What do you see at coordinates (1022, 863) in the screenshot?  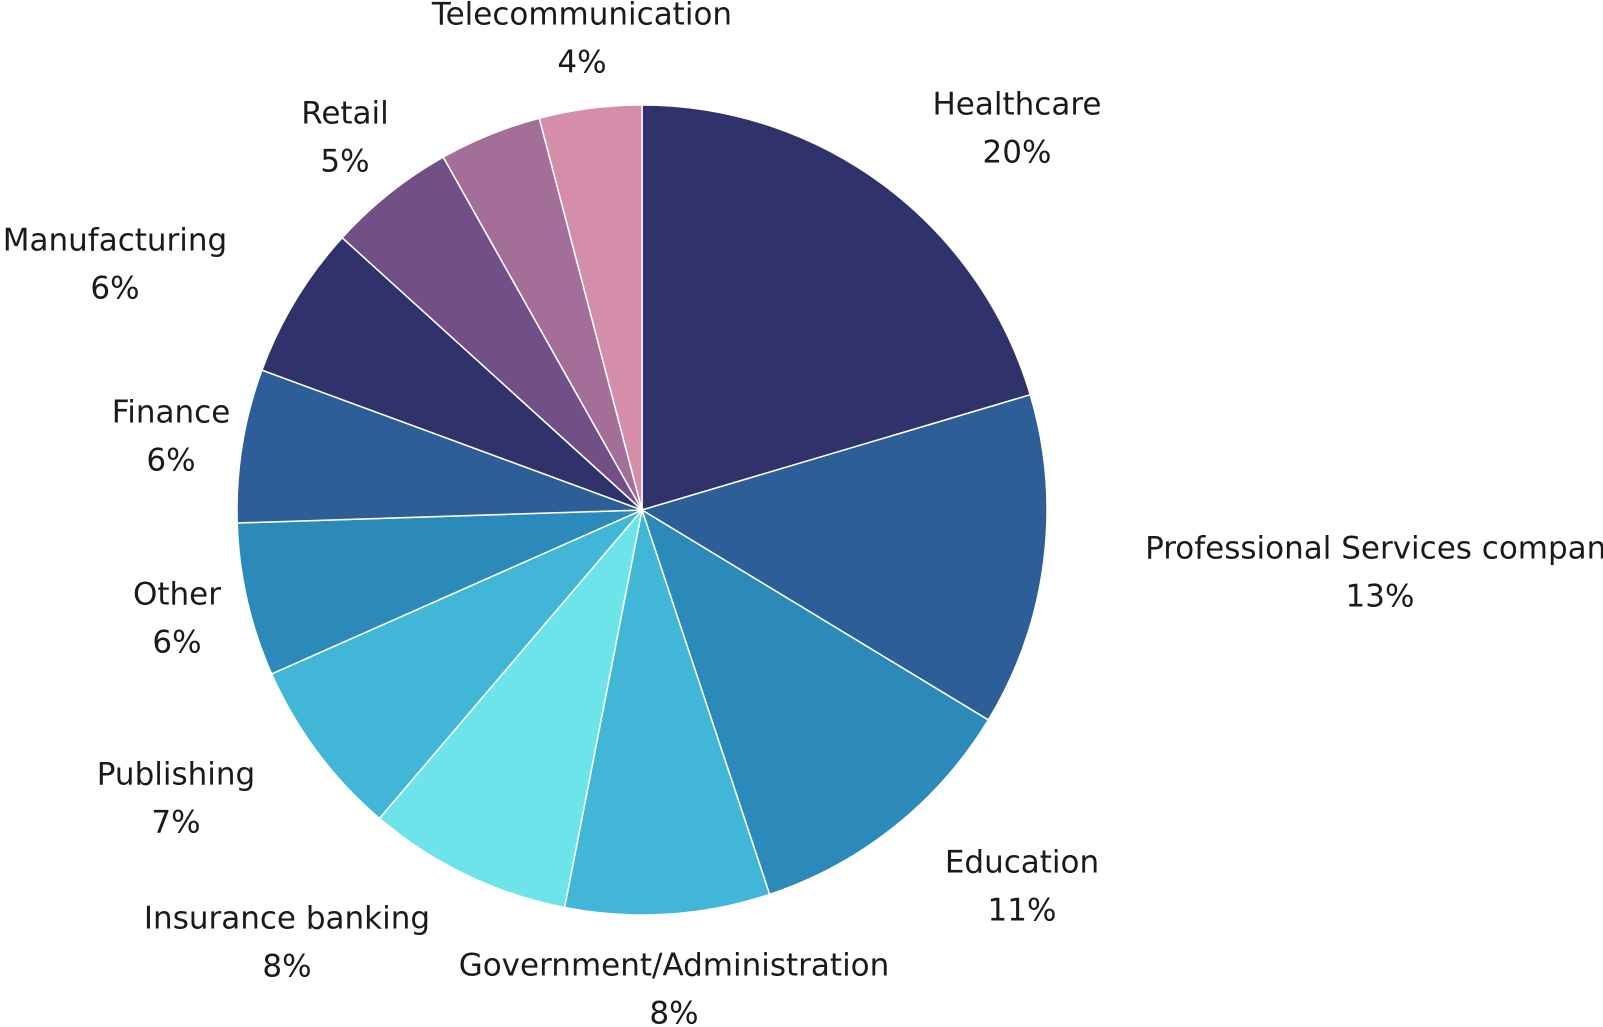 I see `slice-label-education: Education` at bounding box center [1022, 863].